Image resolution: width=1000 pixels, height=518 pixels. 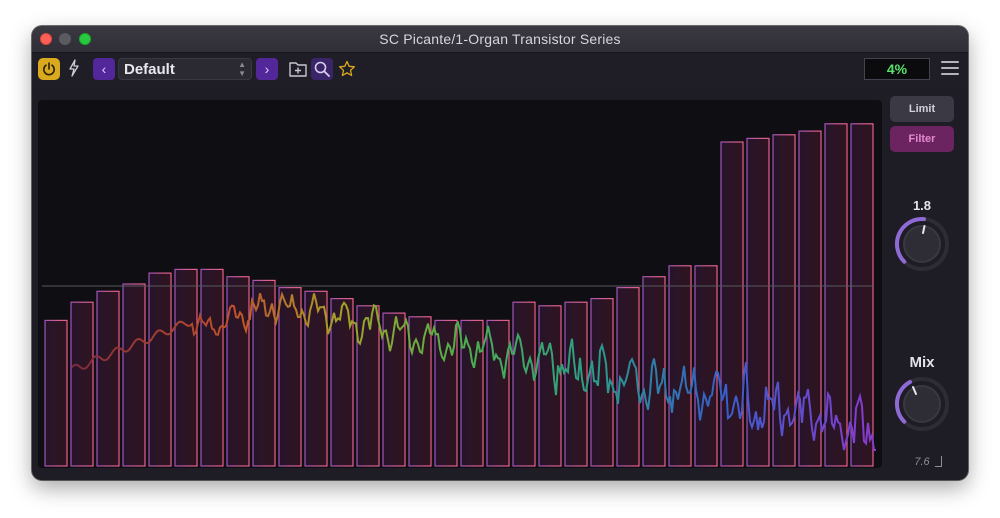 I want to click on mix-knob, so click(x=922, y=404).